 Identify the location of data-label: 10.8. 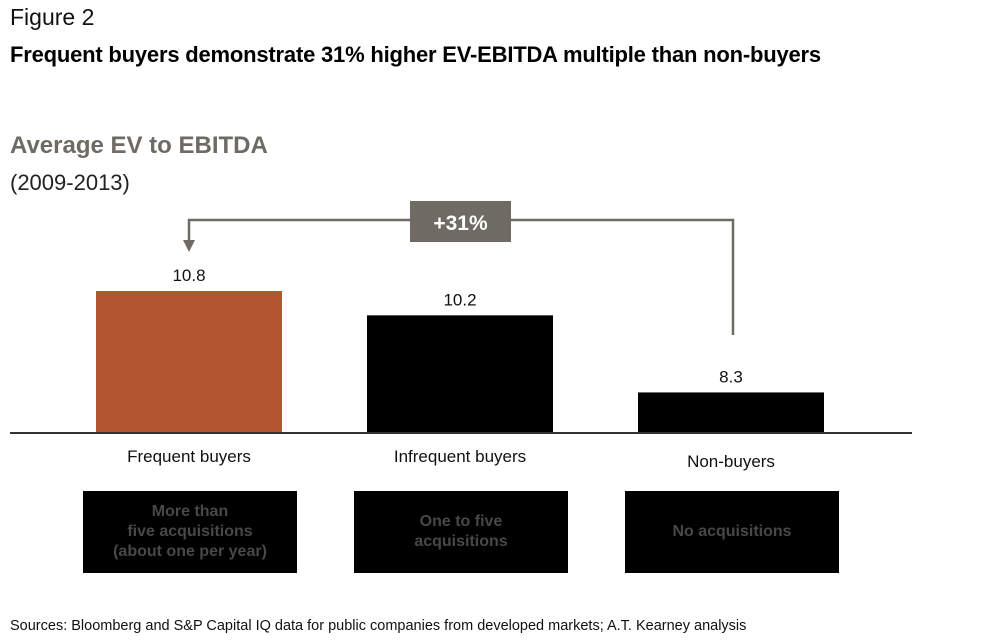
(188, 275).